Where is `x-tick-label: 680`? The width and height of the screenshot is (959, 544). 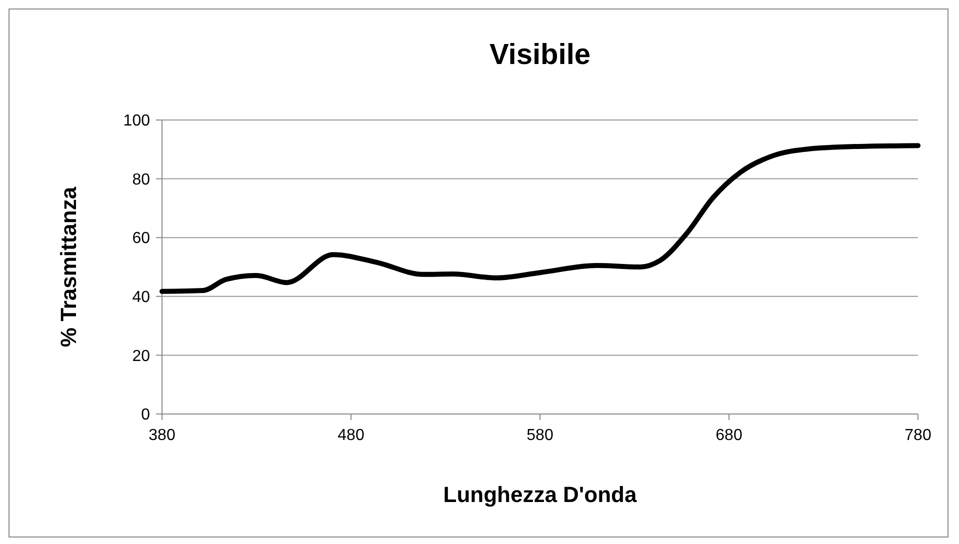
x-tick-label: 680 is located at coordinates (729, 435).